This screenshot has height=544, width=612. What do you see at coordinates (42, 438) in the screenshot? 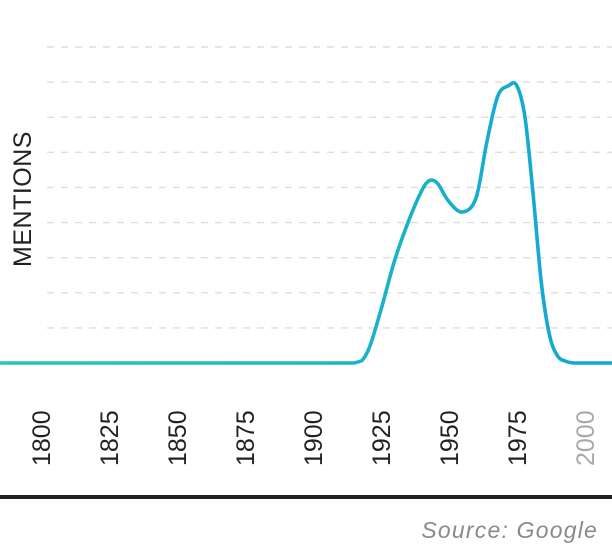
I see `x-tick-label: 1800` at bounding box center [42, 438].